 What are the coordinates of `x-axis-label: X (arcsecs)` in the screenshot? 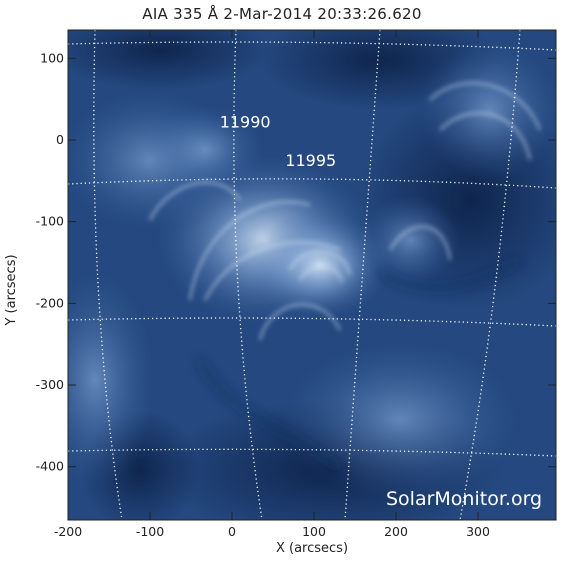 It's located at (312, 548).